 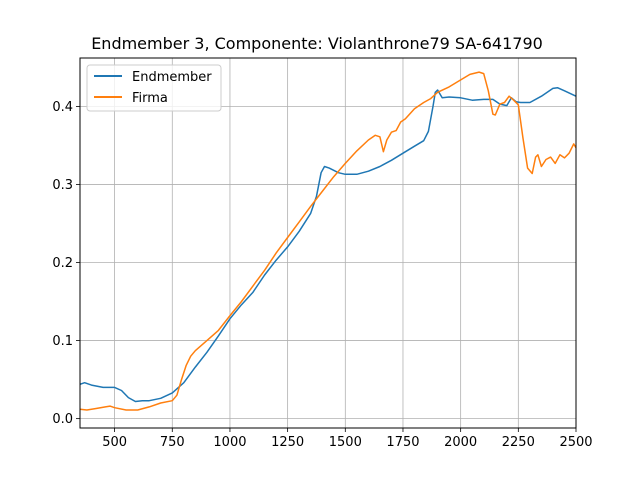 I want to click on x-tick-label: 500, so click(x=114, y=442).